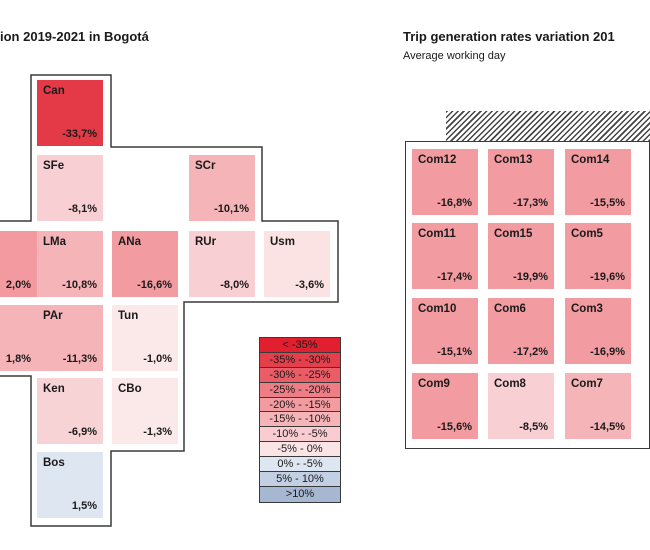 Image resolution: width=650 pixels, height=550 pixels. Describe the element at coordinates (128, 316) in the screenshot. I see `cell-code: Tun` at that location.